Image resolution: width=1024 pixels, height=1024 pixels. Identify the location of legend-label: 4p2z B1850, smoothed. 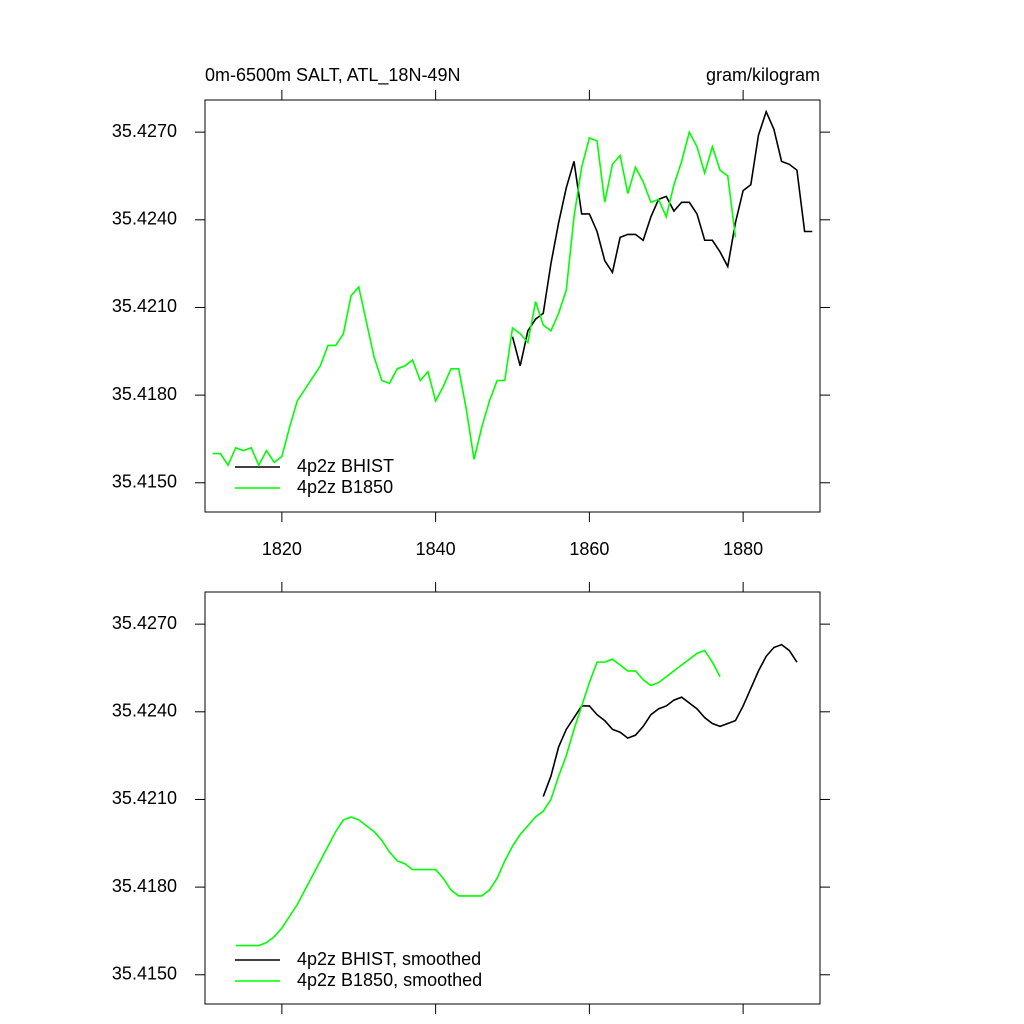
(389, 980).